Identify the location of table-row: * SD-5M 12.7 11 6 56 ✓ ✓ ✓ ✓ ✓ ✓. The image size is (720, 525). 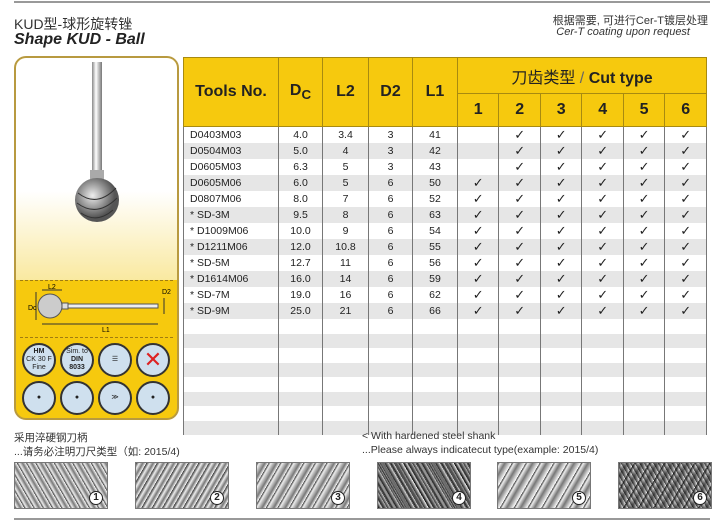
(445, 263).